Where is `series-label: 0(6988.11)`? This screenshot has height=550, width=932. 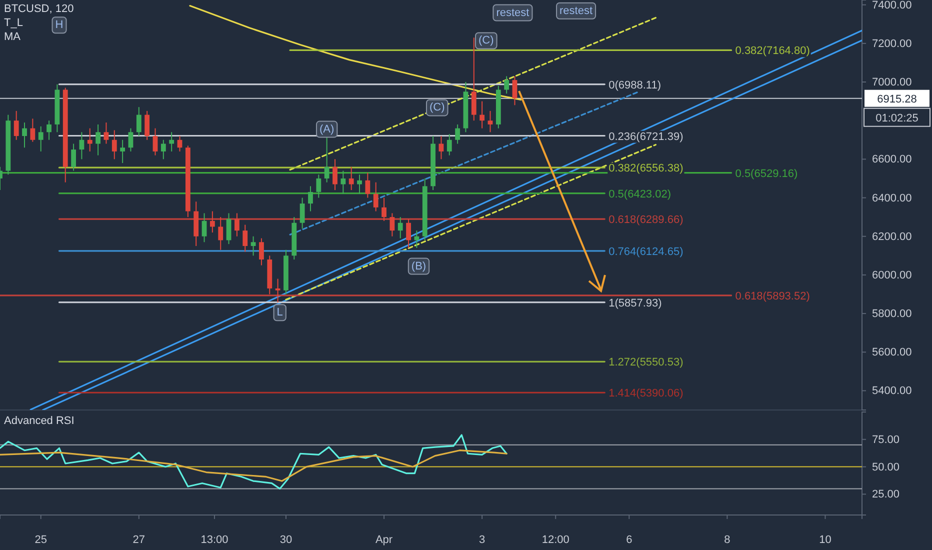 series-label: 0(6988.11) is located at coordinates (635, 85).